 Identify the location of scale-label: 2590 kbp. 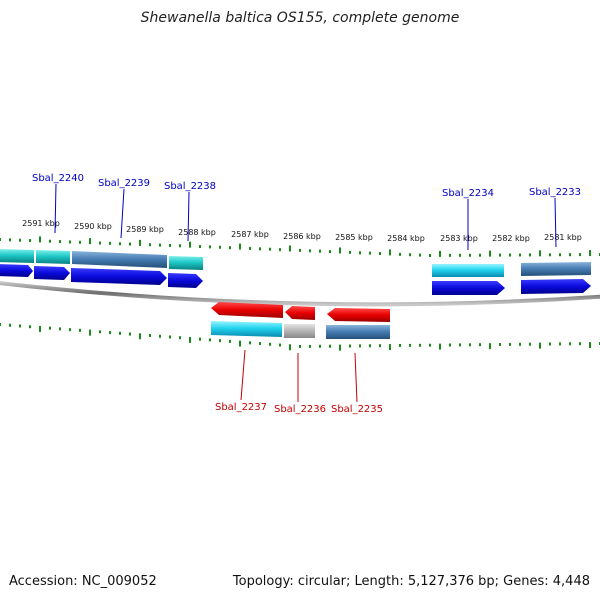
(93, 226).